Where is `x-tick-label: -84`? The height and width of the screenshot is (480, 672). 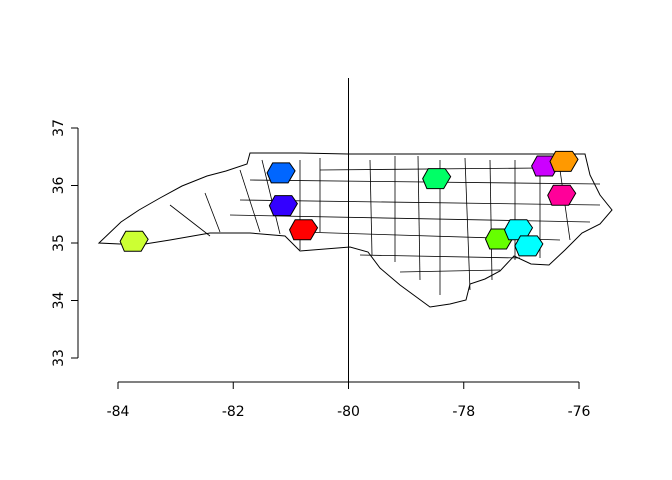 x-tick-label: -84 is located at coordinates (118, 412).